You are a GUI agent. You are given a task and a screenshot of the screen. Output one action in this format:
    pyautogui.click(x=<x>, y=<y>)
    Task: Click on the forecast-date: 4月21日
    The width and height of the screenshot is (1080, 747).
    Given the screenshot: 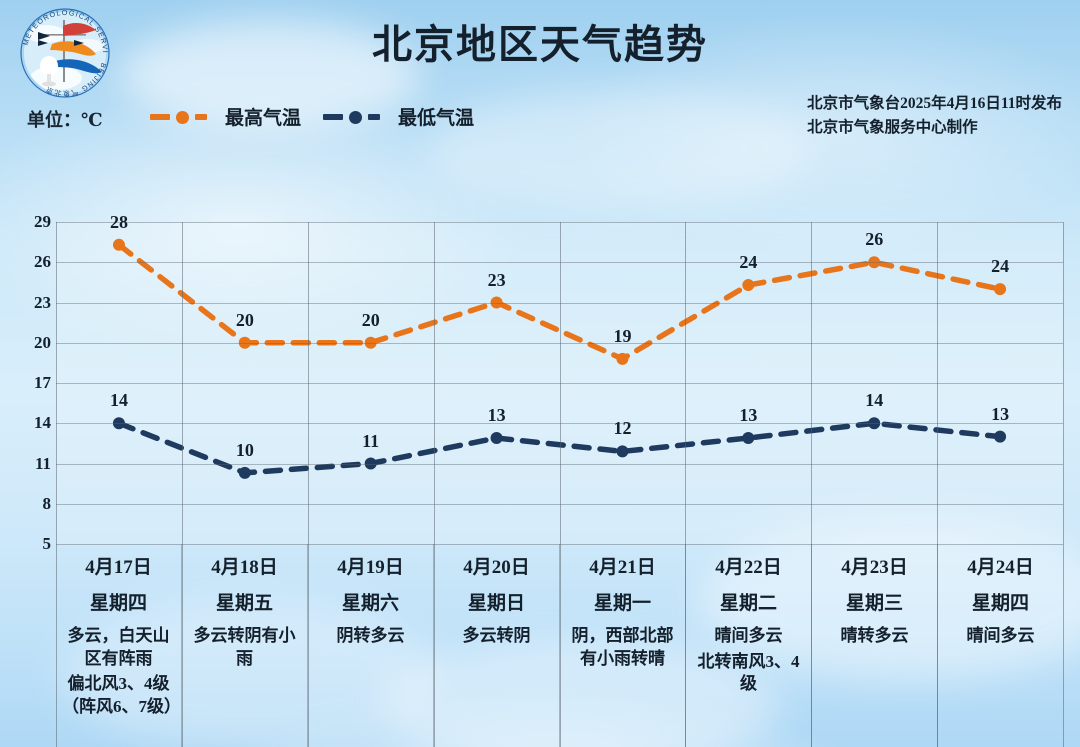 What is the action you would take?
    pyautogui.click(x=622, y=567)
    